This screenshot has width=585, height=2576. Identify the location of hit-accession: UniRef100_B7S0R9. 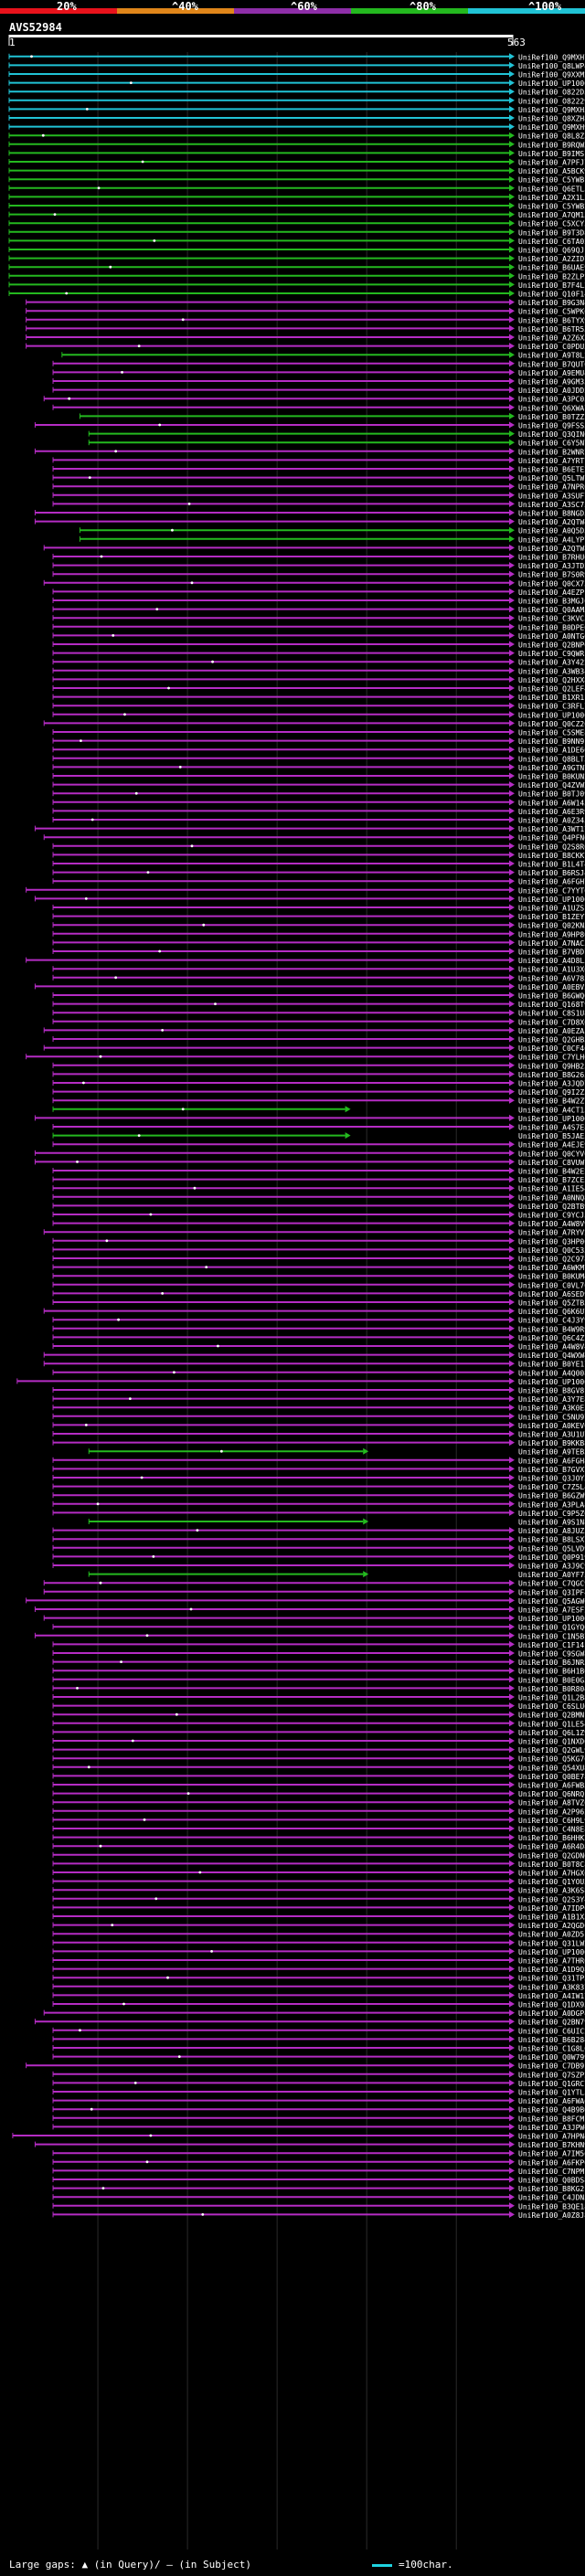
(551, 575).